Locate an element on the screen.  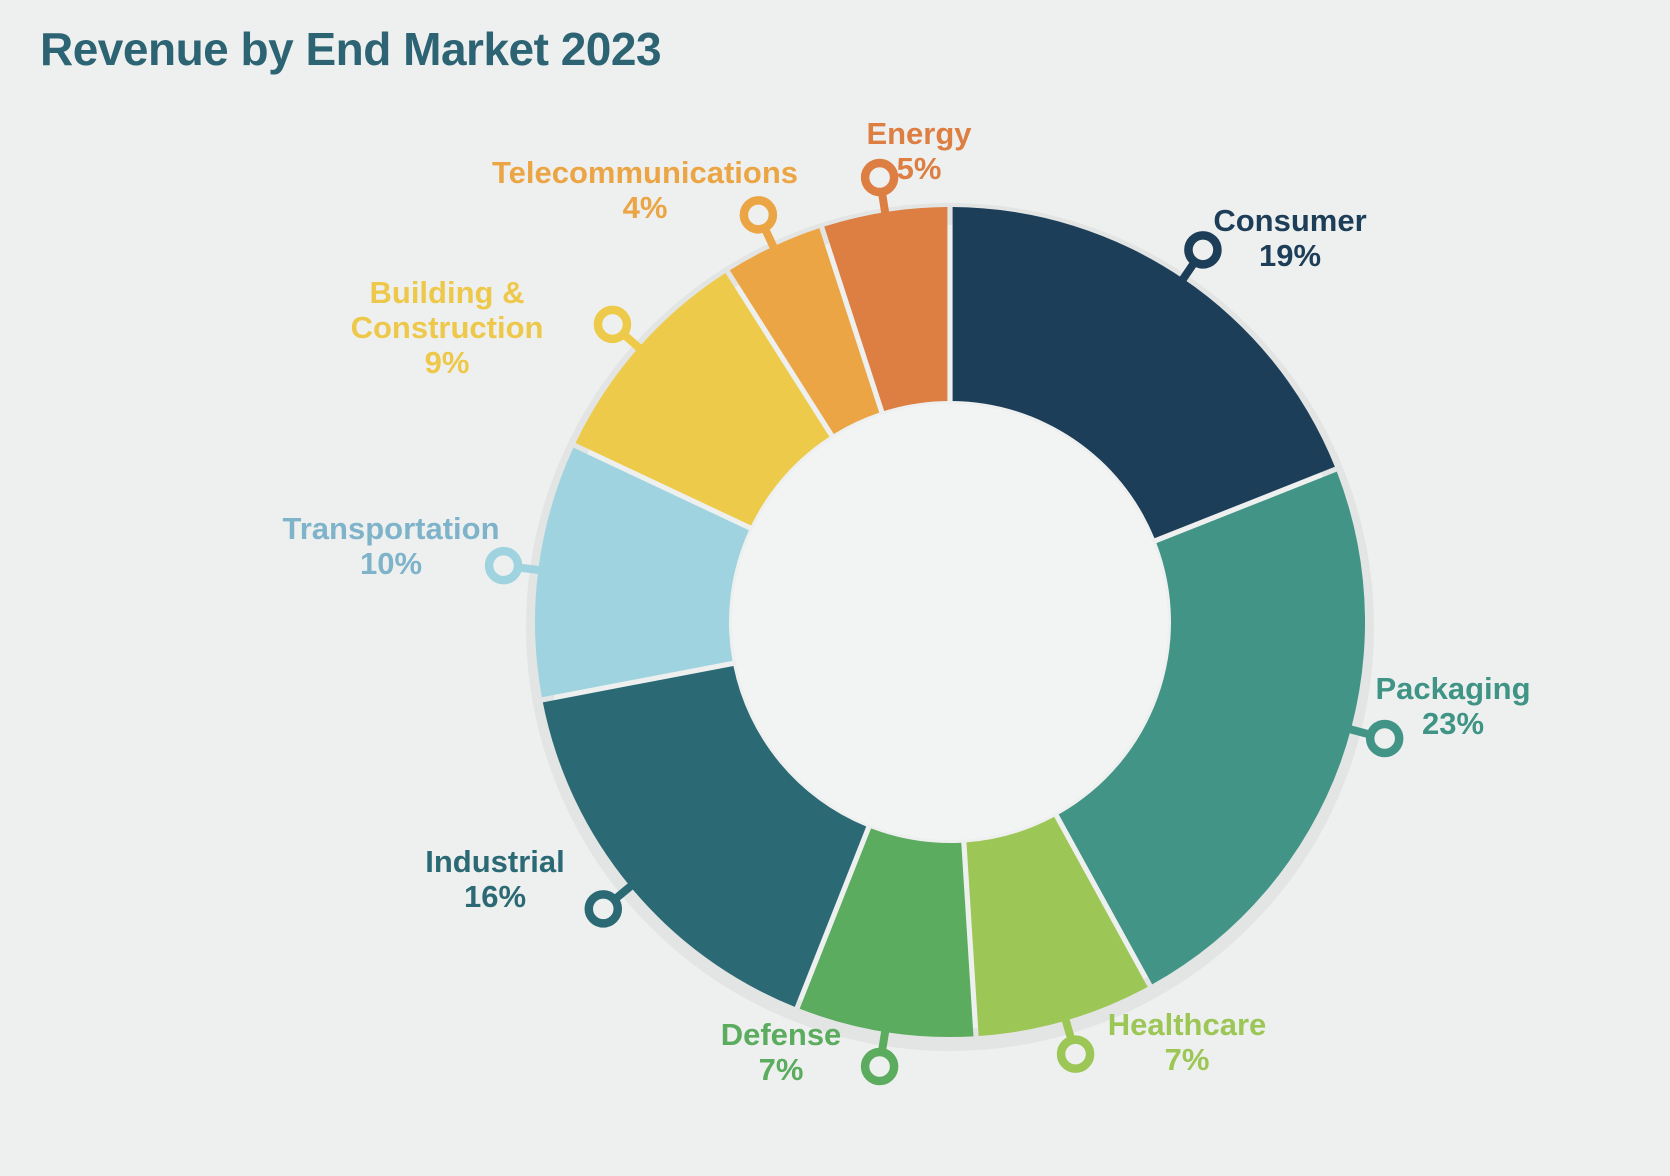
label-text-building-construction: Building & is located at coordinates (447, 292).